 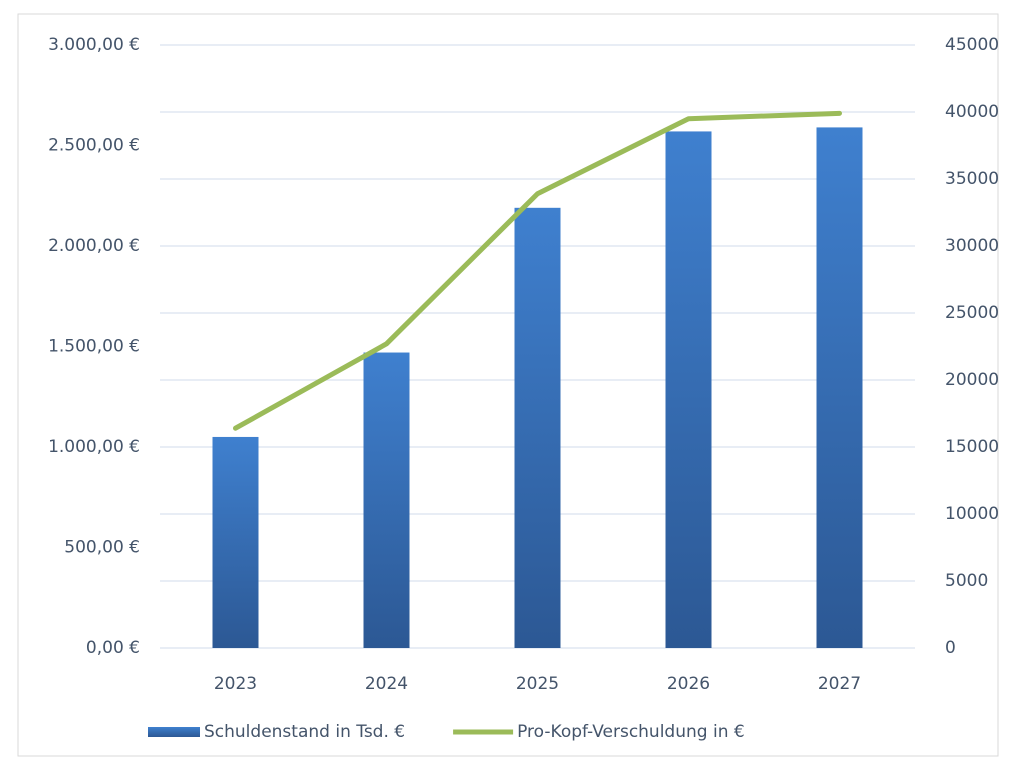 I want to click on y-tick-label: 0,00 €, so click(x=113, y=648).